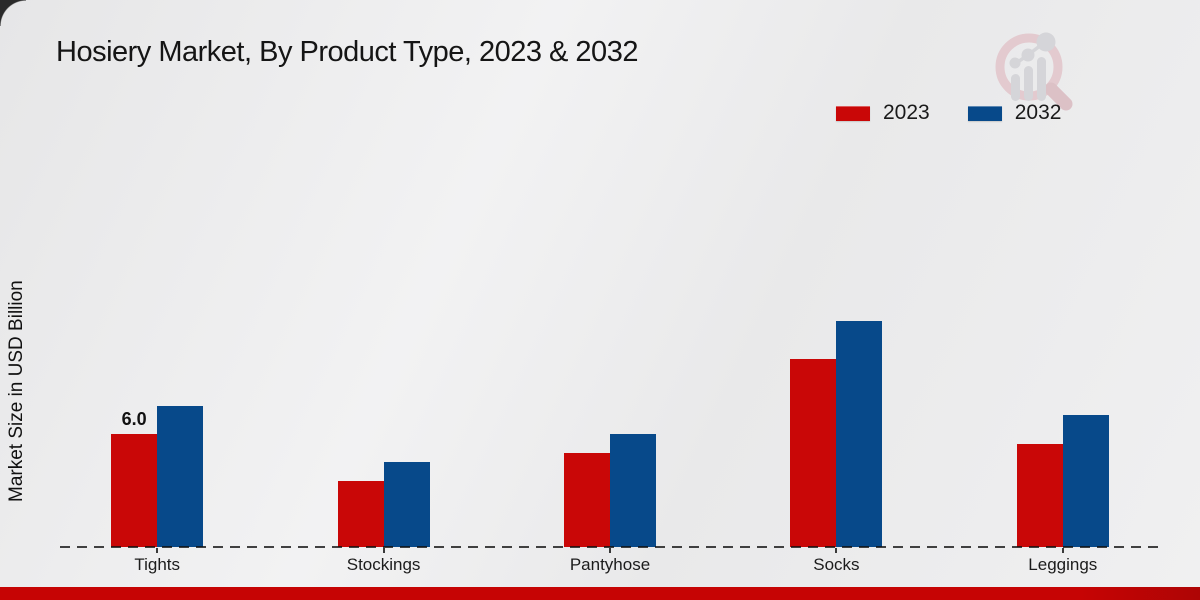 This screenshot has width=1200, height=600. What do you see at coordinates (1038, 112) in the screenshot?
I see `legend-label: 2032` at bounding box center [1038, 112].